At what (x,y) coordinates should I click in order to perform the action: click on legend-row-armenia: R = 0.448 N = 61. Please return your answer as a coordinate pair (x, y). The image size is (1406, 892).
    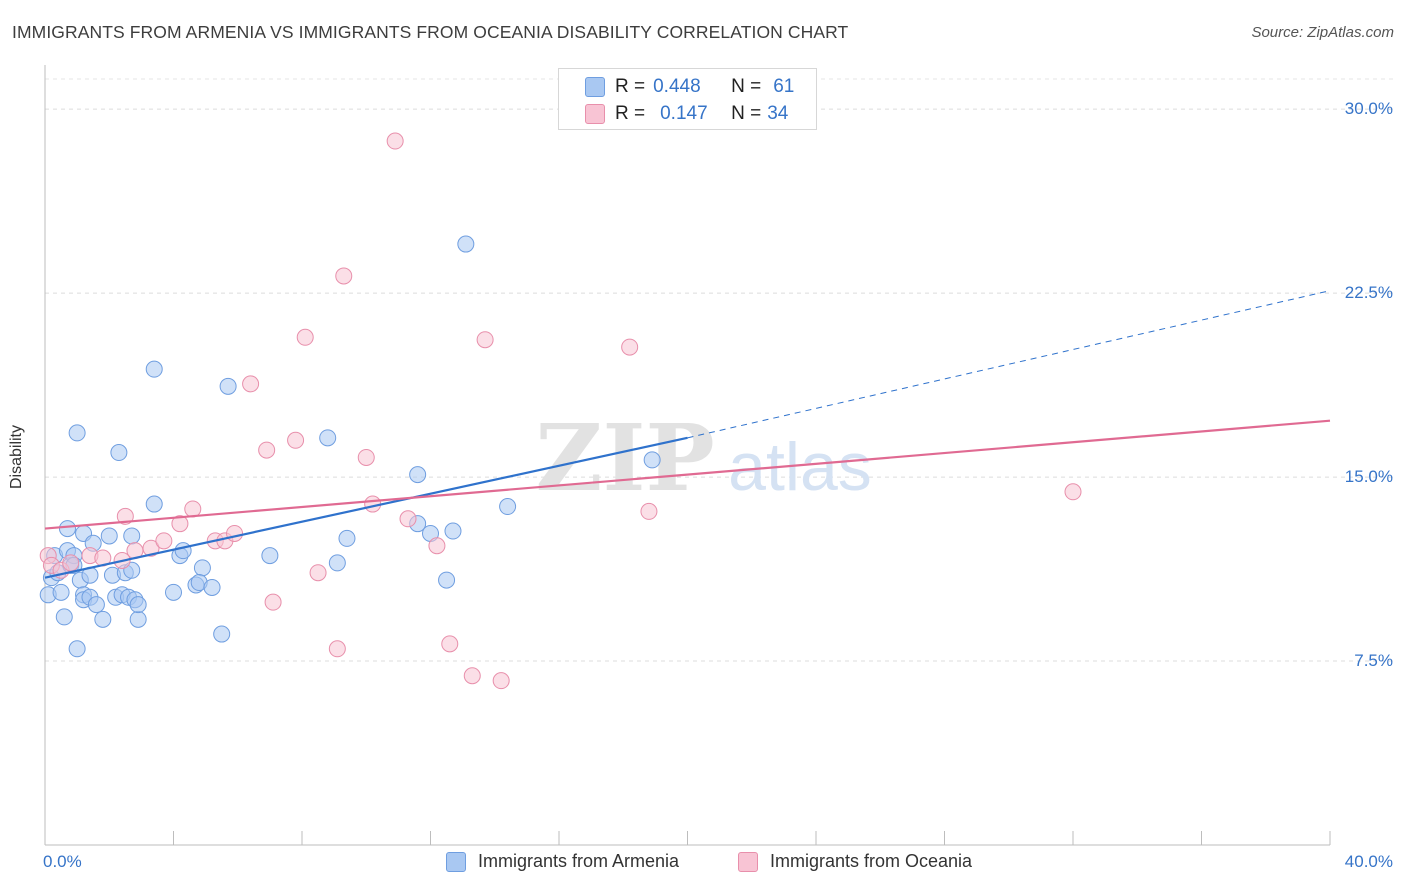
    Looking at the image, I should click on (689, 87).